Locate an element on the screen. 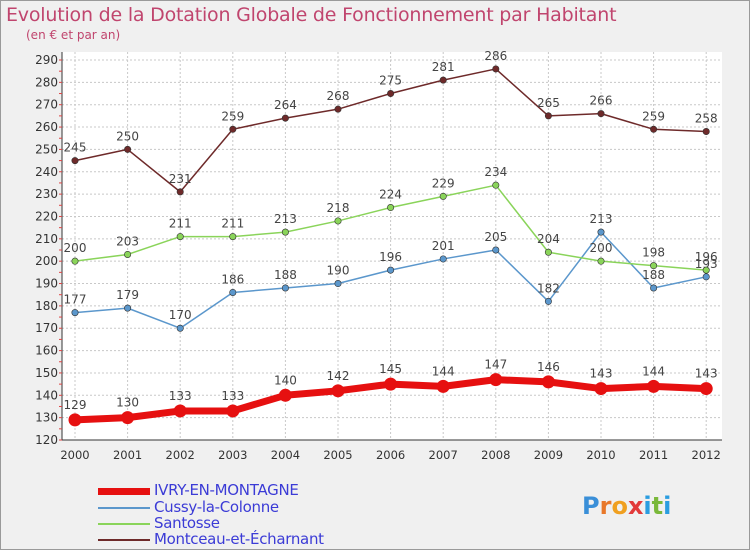  y-tick-label-210: 210 is located at coordinates (46, 239).